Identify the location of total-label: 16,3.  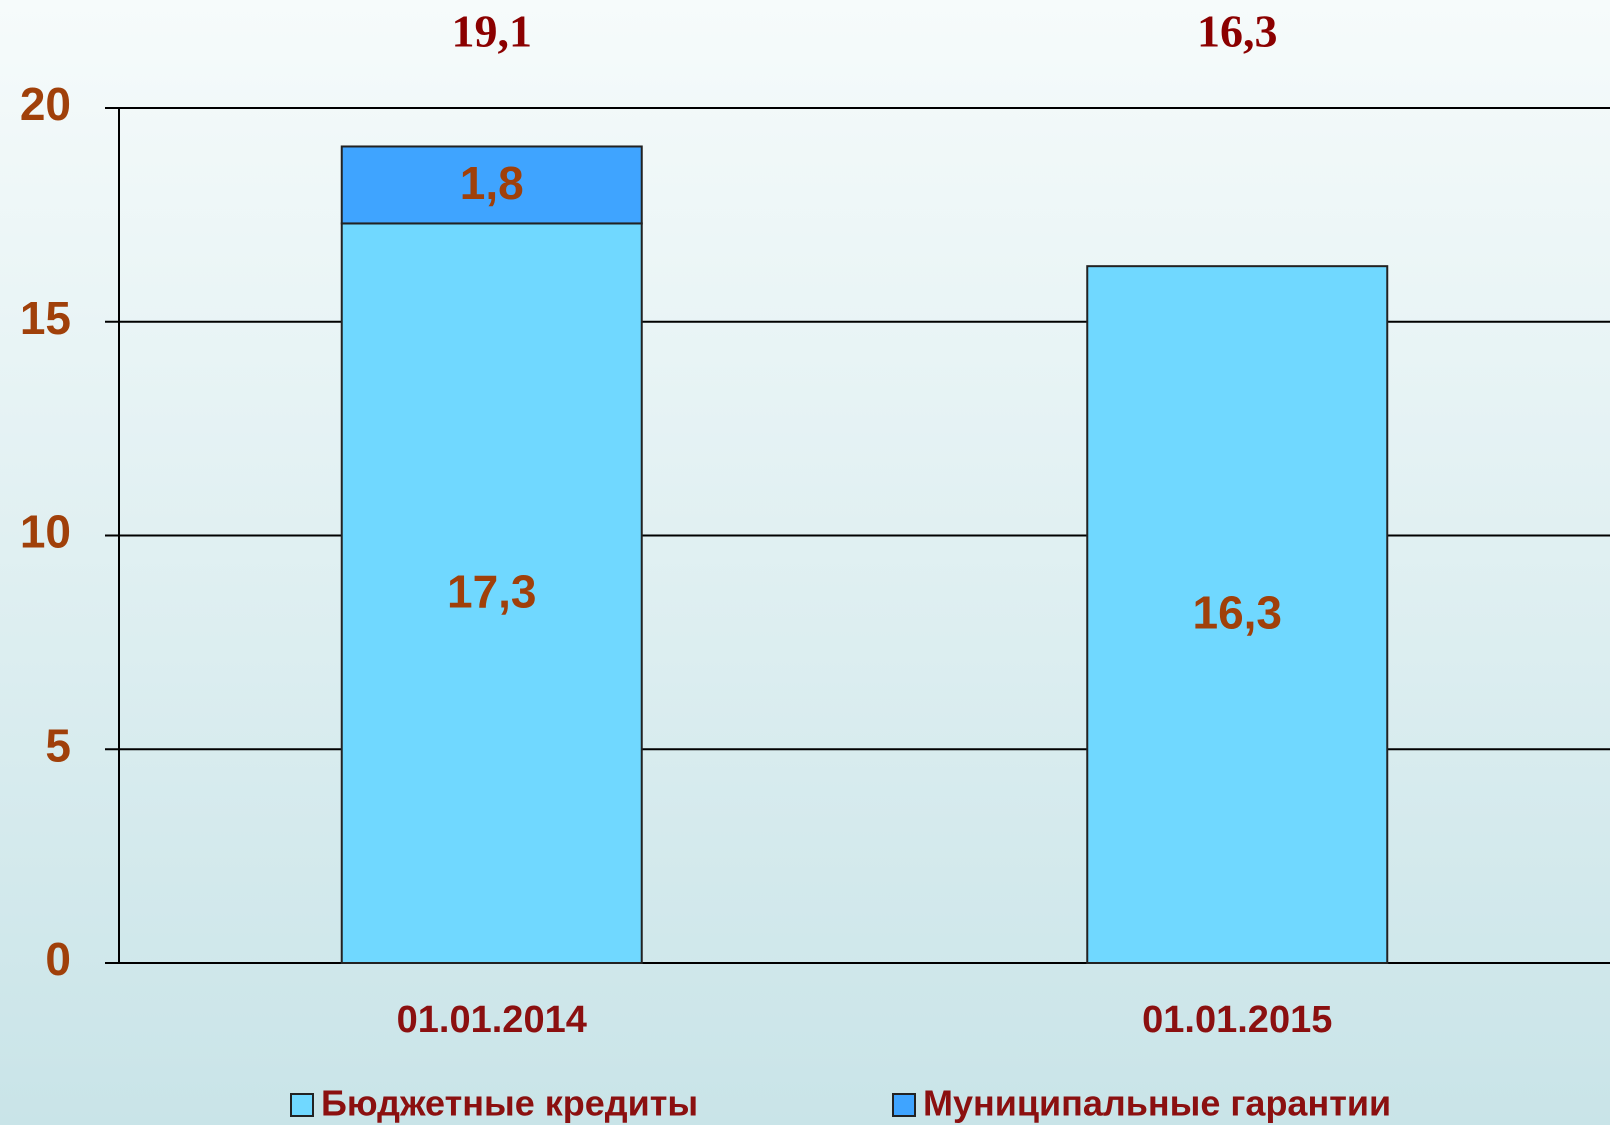
(1237, 31).